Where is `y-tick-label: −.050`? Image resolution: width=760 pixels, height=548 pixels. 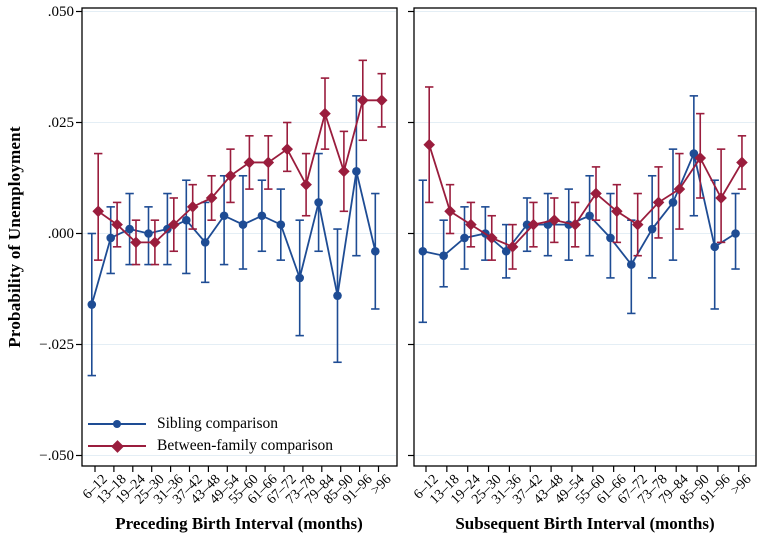 y-tick-label: −.050 is located at coordinates (56, 455).